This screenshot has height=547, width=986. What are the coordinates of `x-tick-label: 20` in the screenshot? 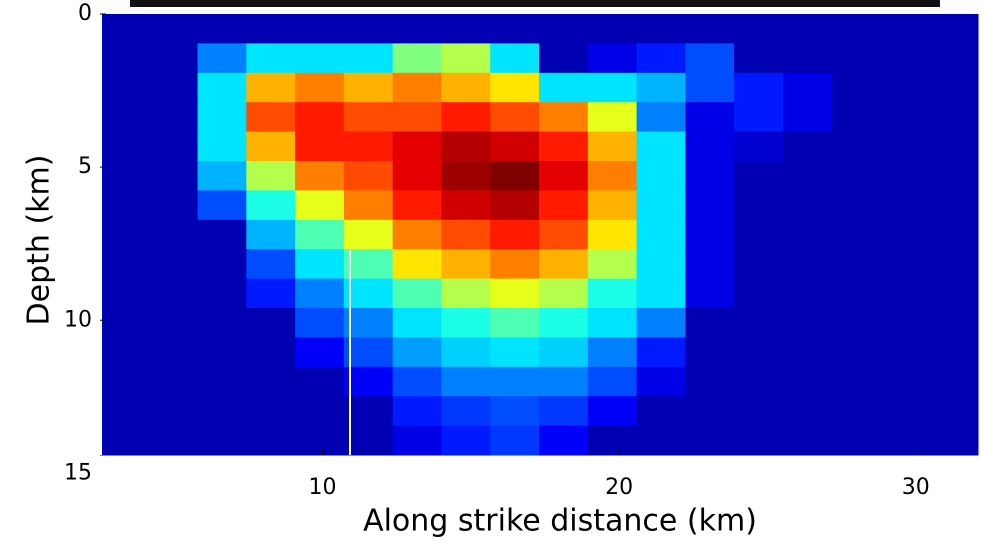 It's located at (619, 487).